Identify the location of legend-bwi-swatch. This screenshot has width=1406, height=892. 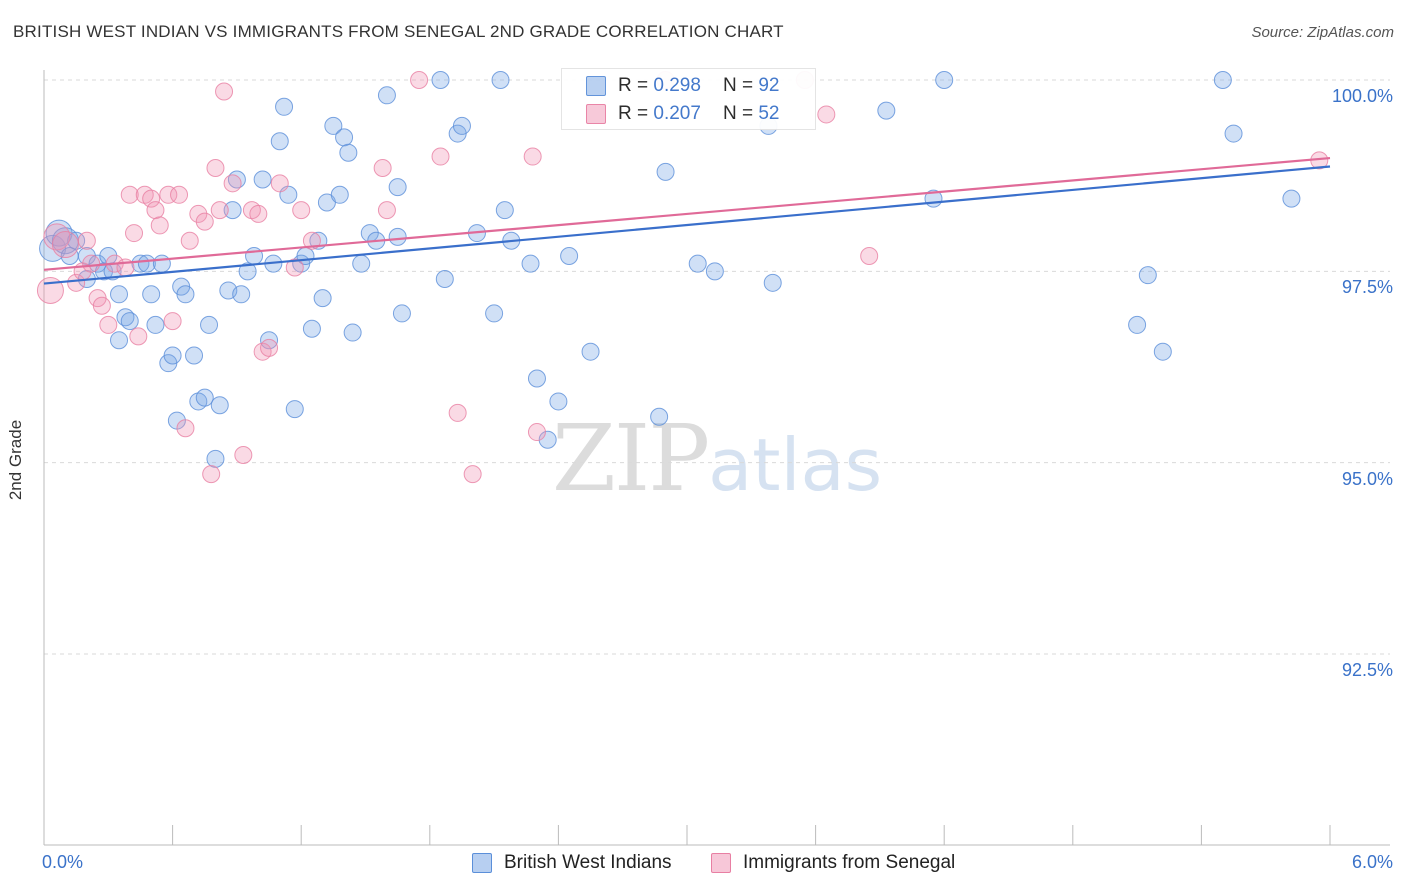
(482, 863).